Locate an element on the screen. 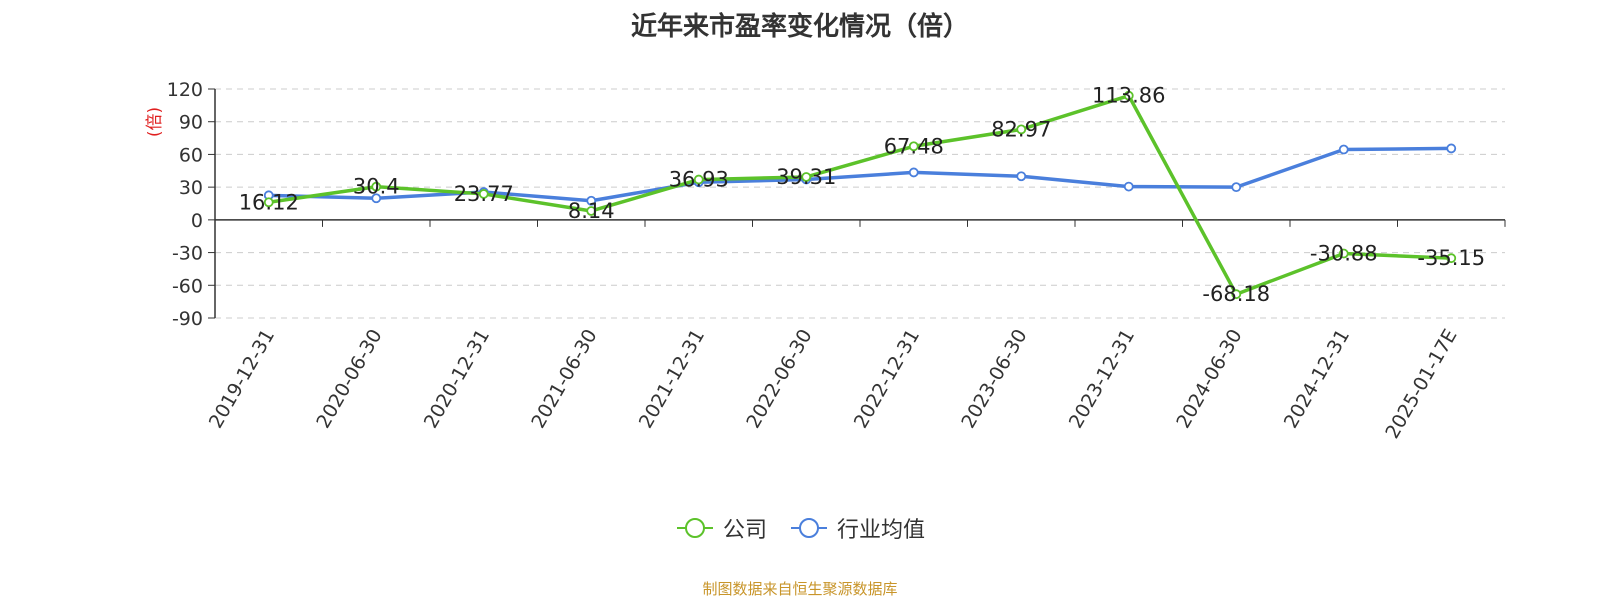  y-tick-label: 30 is located at coordinates (191, 188).